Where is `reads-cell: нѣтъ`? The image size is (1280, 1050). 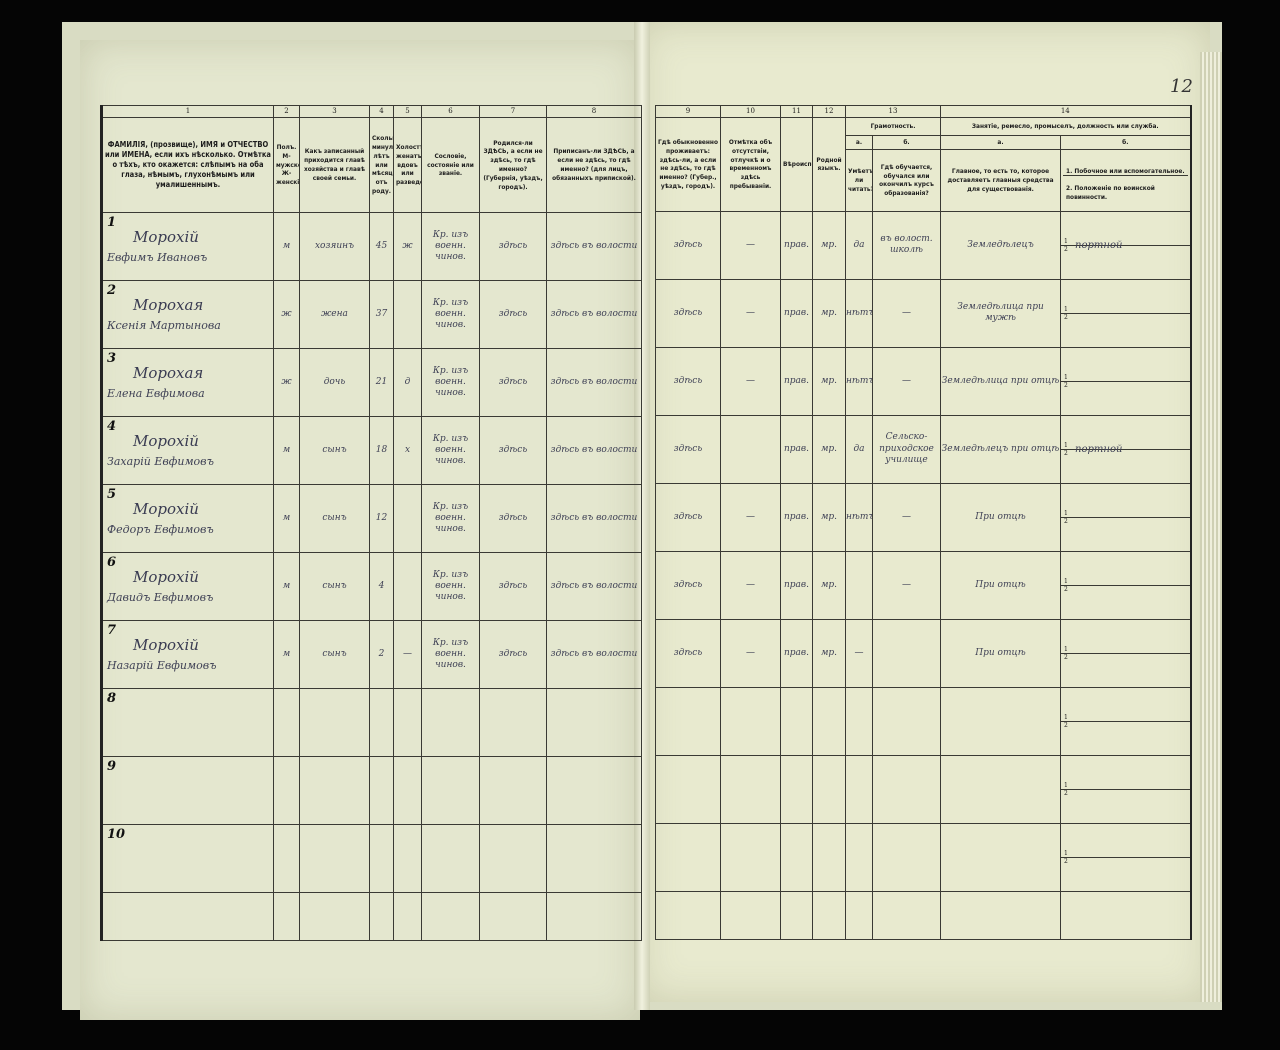
reads-cell: нѣтъ is located at coordinates (859, 313).